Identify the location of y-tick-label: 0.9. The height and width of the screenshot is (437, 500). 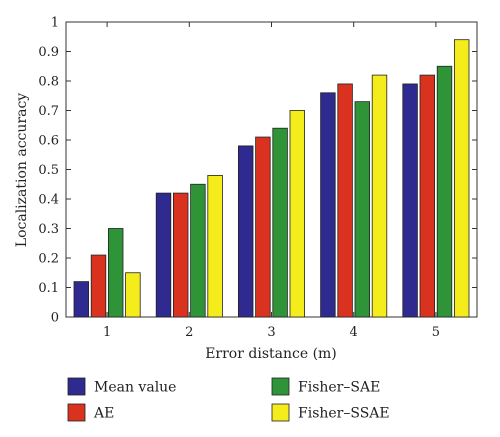
(48, 52).